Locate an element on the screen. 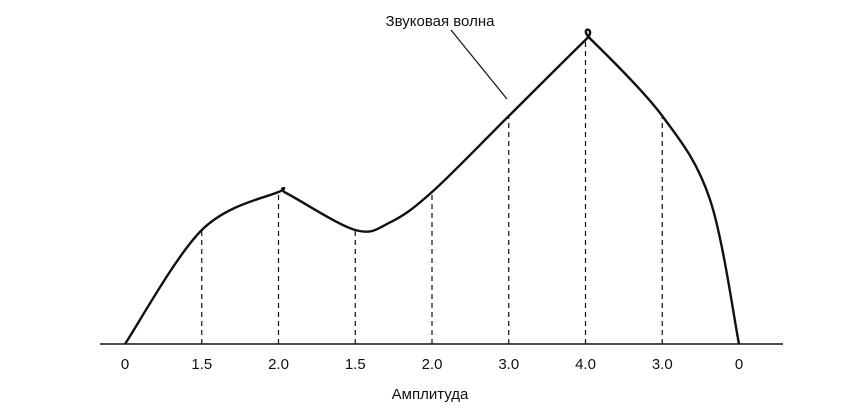 This screenshot has height=409, width=853. x-axis-label: Амплитуда is located at coordinates (430, 394).